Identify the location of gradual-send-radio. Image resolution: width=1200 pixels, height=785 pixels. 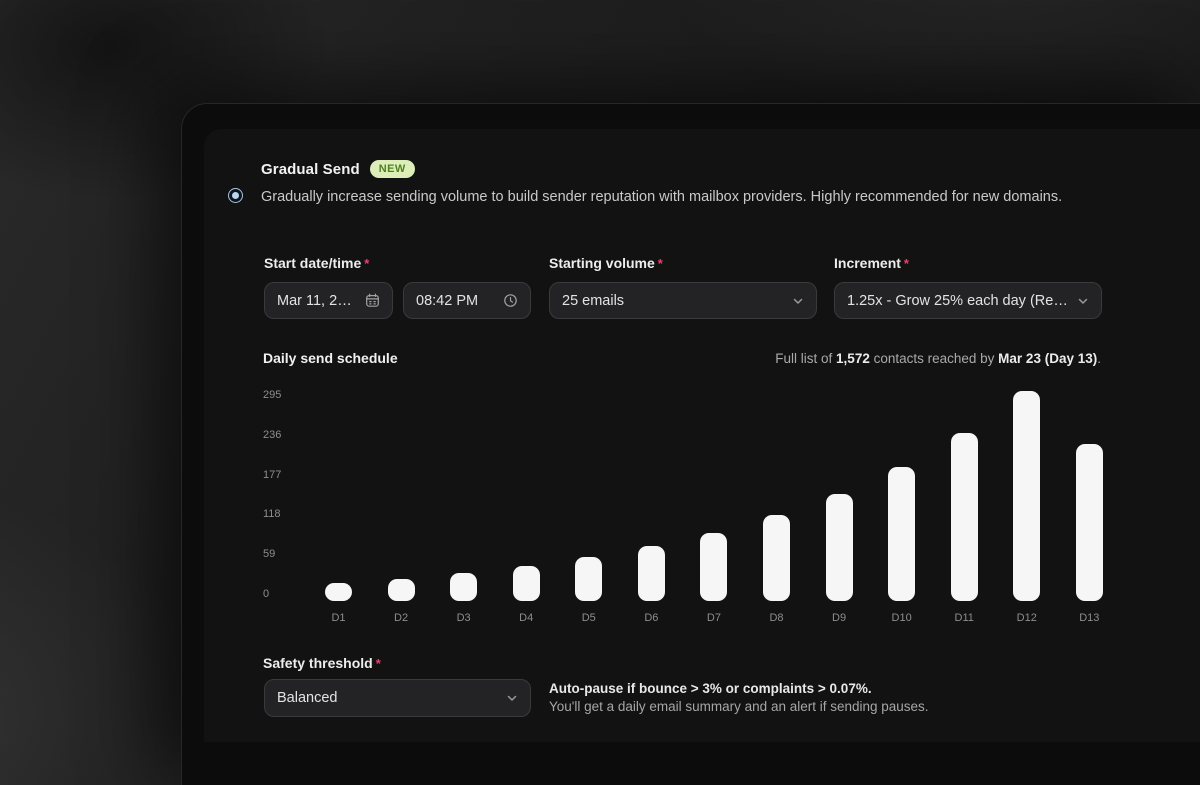
(235, 195).